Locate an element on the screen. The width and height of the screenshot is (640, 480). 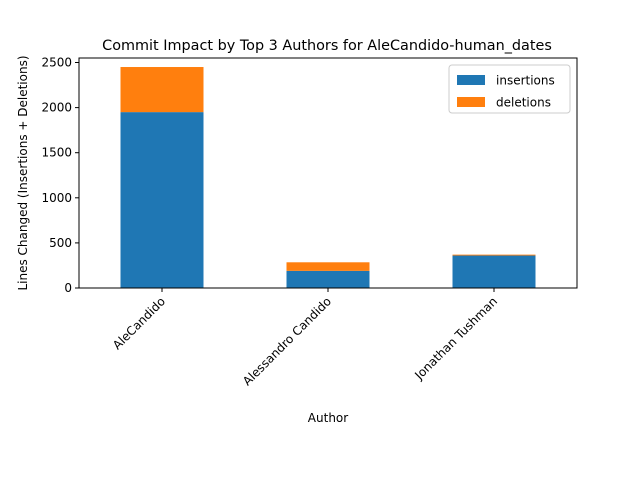
legend-label-deletions: deletions is located at coordinates (523, 103).